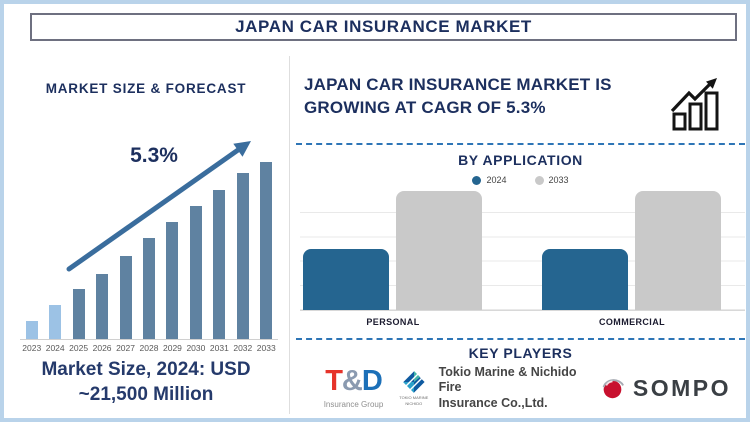 This screenshot has height=422, width=750. I want to click on forecast-bar-2032, so click(242, 256).